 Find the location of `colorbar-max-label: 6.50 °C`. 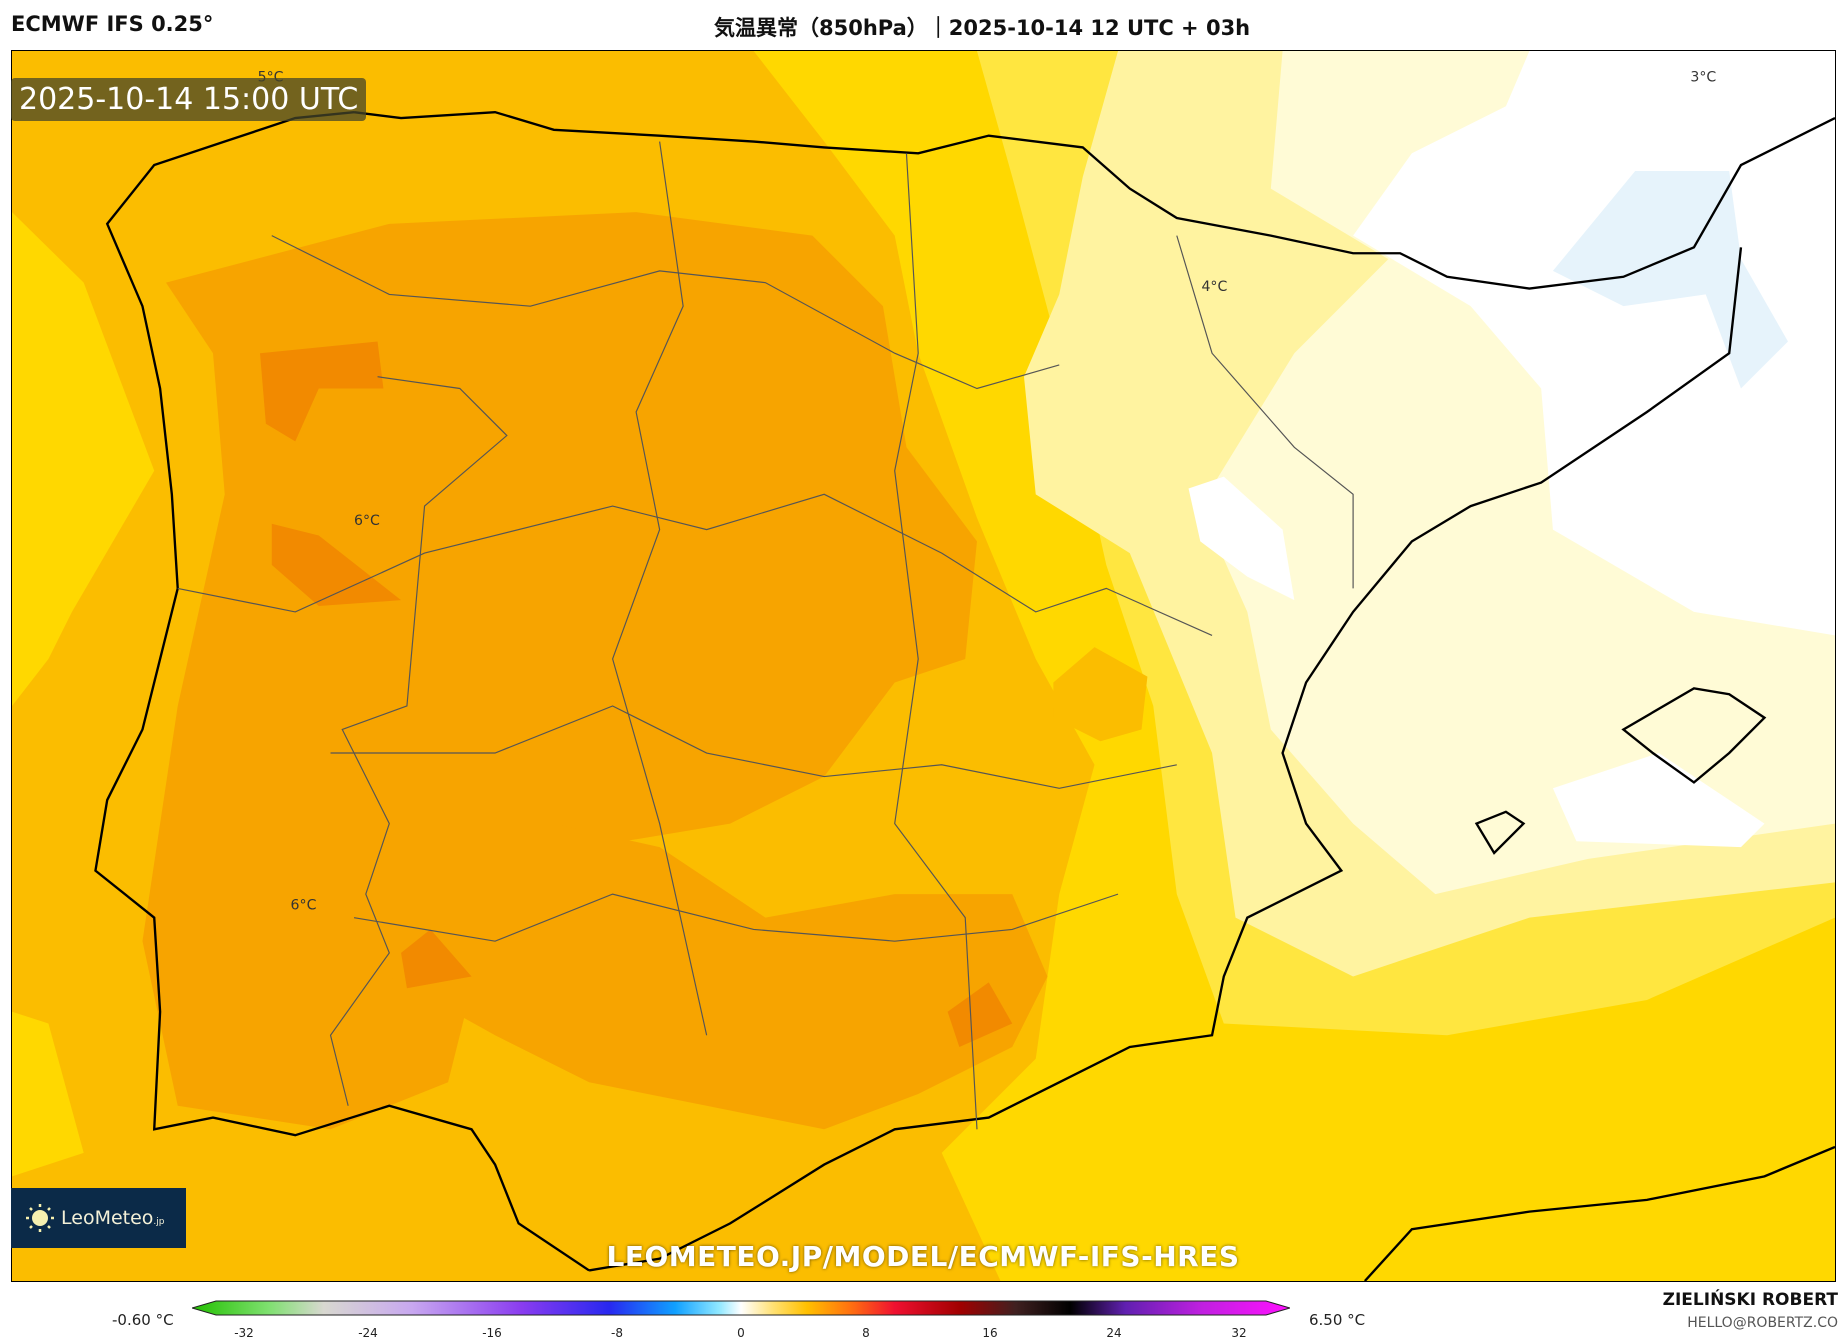

colorbar-max-label: 6.50 °C is located at coordinates (1337, 1320).